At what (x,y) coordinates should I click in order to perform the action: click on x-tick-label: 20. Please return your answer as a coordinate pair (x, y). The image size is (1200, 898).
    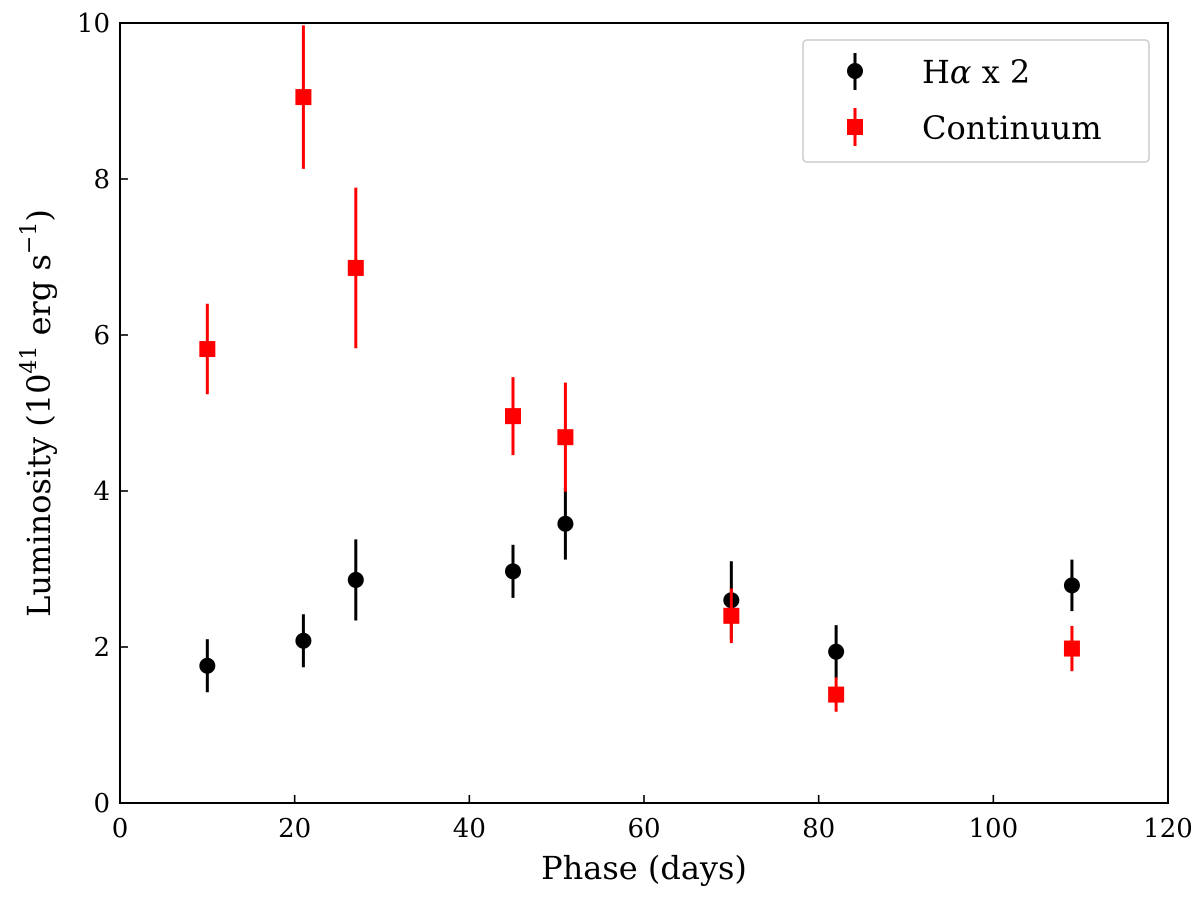
    Looking at the image, I should click on (294, 829).